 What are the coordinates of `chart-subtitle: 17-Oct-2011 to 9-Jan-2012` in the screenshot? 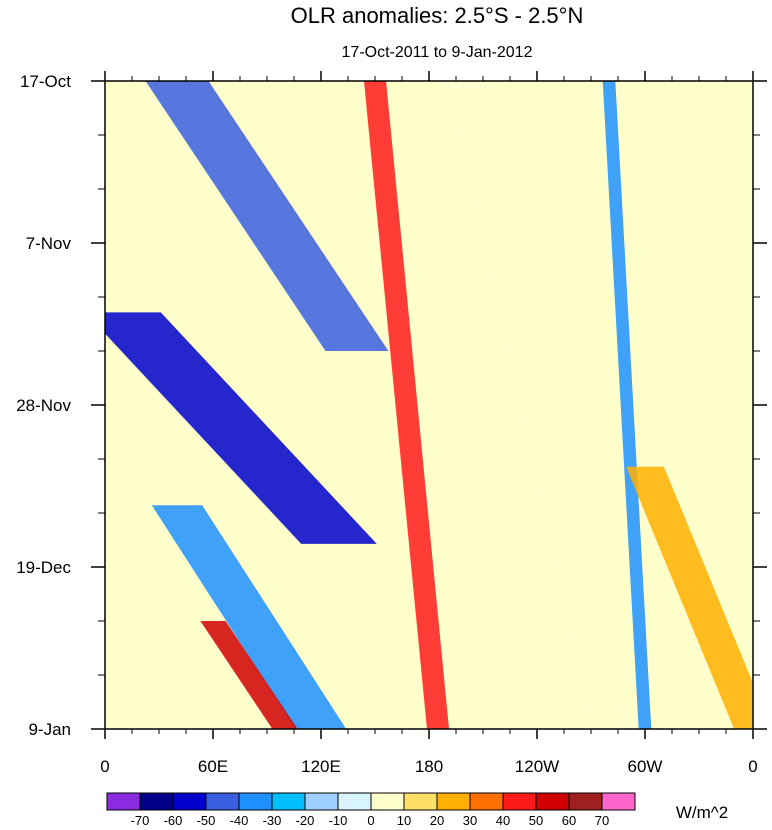 It's located at (437, 52).